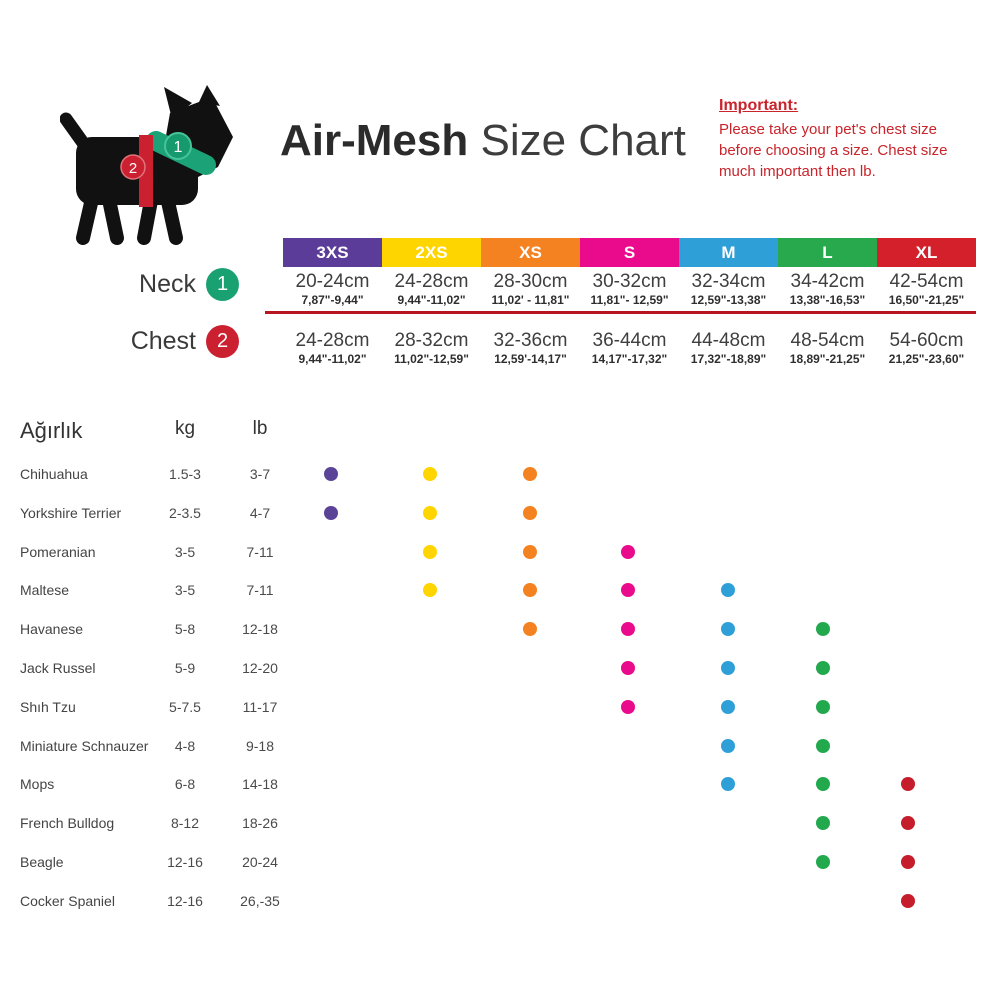  I want to click on neck-inches: 9,44"-11,02", so click(431, 300).